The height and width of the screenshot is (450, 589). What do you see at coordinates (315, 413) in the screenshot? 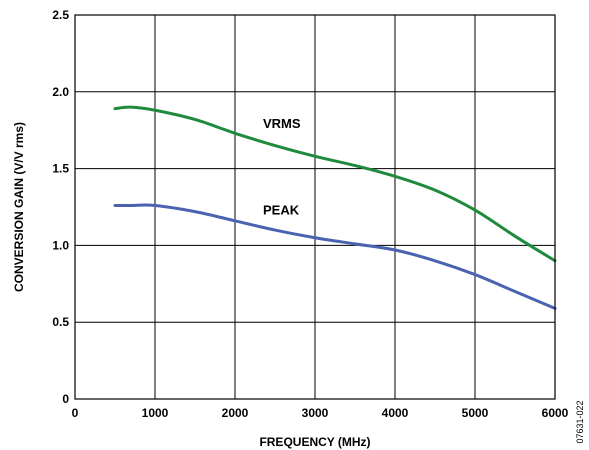
I see `x-tick-label: 3000` at bounding box center [315, 413].